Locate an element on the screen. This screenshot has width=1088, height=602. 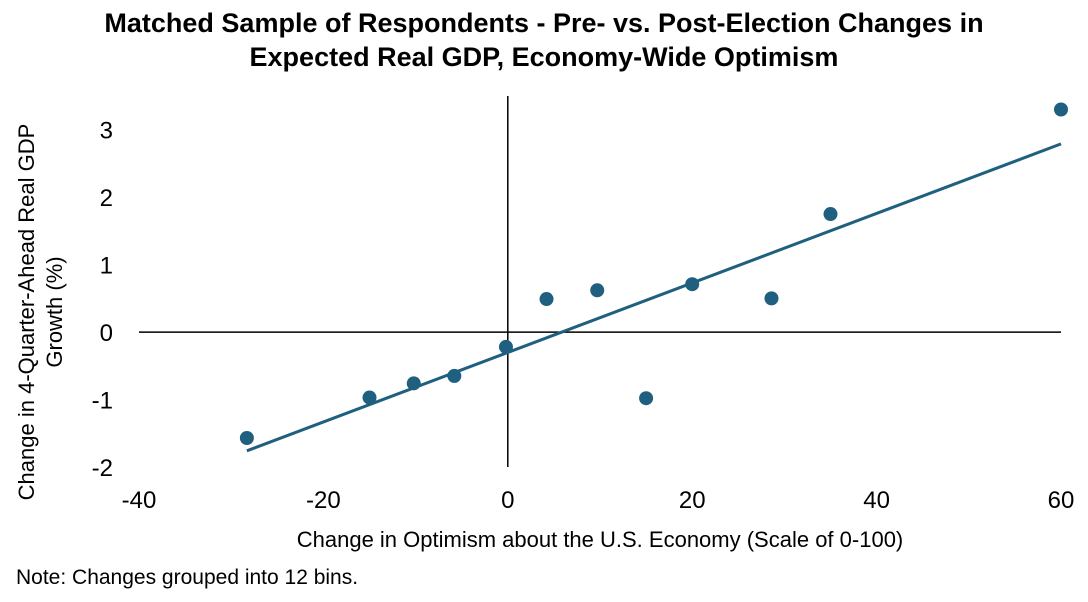
x-tick-label: 0 is located at coordinates (507, 500).